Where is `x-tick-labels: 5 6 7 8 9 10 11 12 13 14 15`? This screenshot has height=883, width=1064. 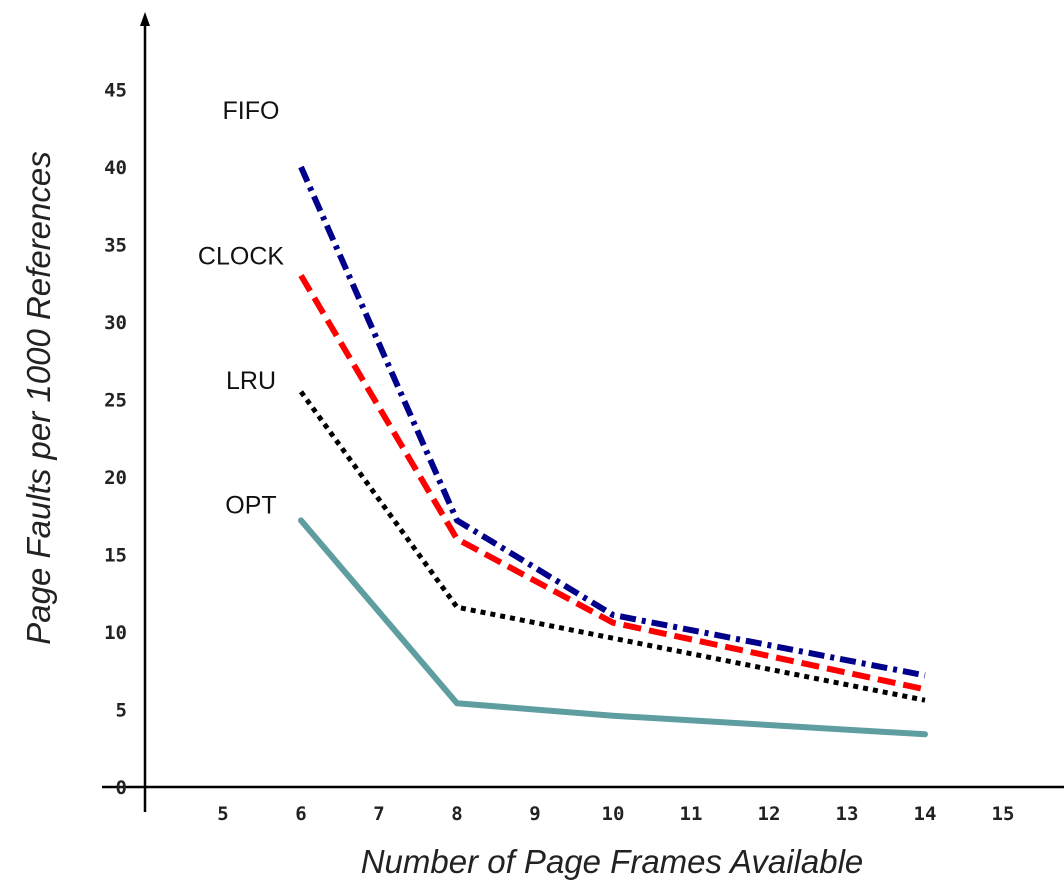
x-tick-labels: 5 6 7 8 9 10 11 12 13 14 15 is located at coordinates (615, 814).